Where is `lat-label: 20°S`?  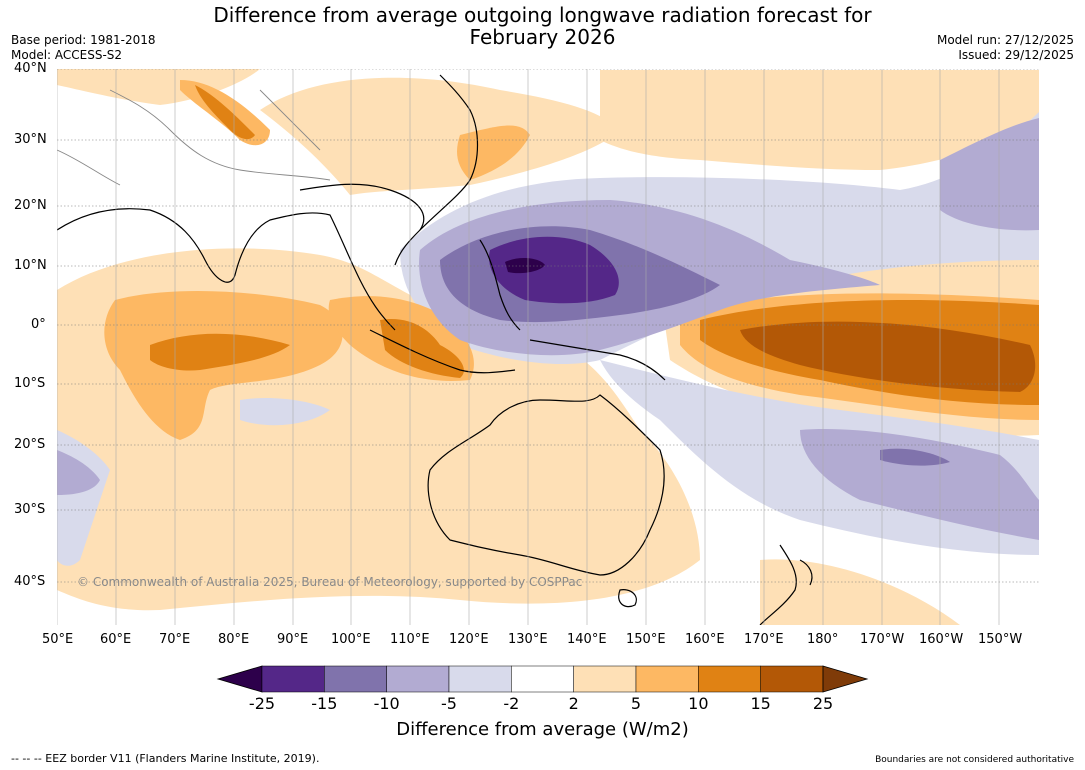
lat-label: 20°S is located at coordinates (30, 444).